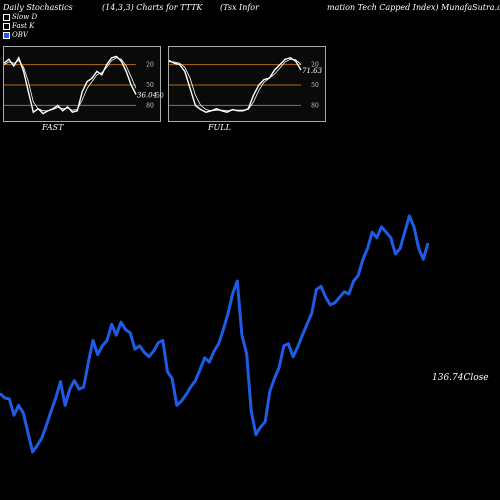 This screenshot has width=500, height=500. I want to click on legend-swatch-fast-k, so click(6, 26).